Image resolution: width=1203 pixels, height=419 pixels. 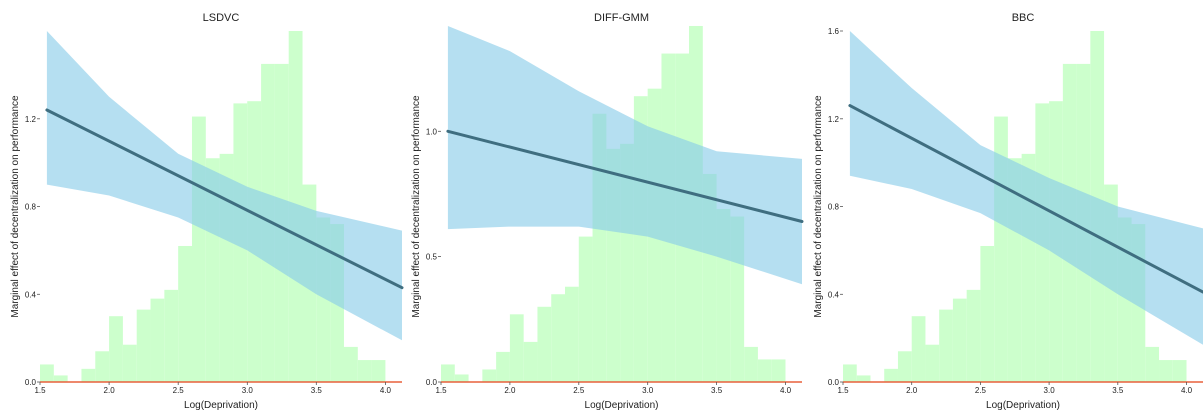 I want to click on chart-title: BBC, so click(x=1023, y=18).